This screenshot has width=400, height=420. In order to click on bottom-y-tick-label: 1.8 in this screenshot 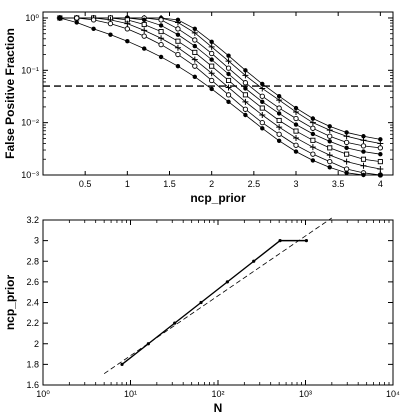, I will do `click(32, 364)`.